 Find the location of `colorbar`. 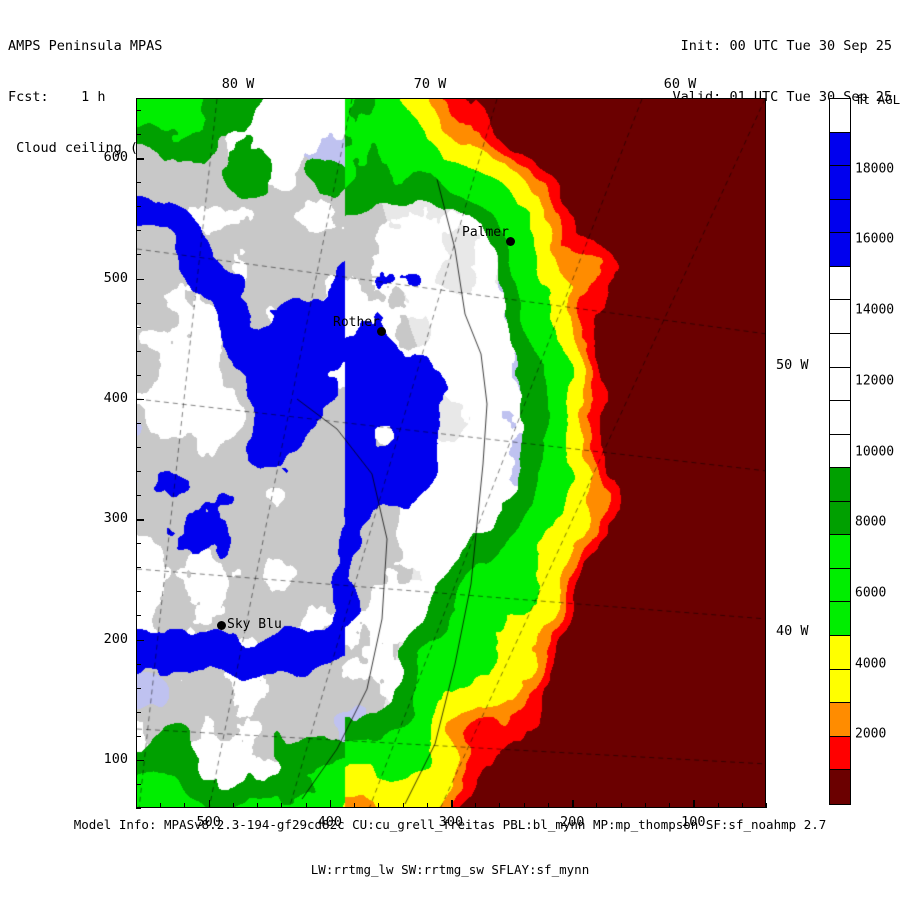

colorbar is located at coordinates (840, 451).